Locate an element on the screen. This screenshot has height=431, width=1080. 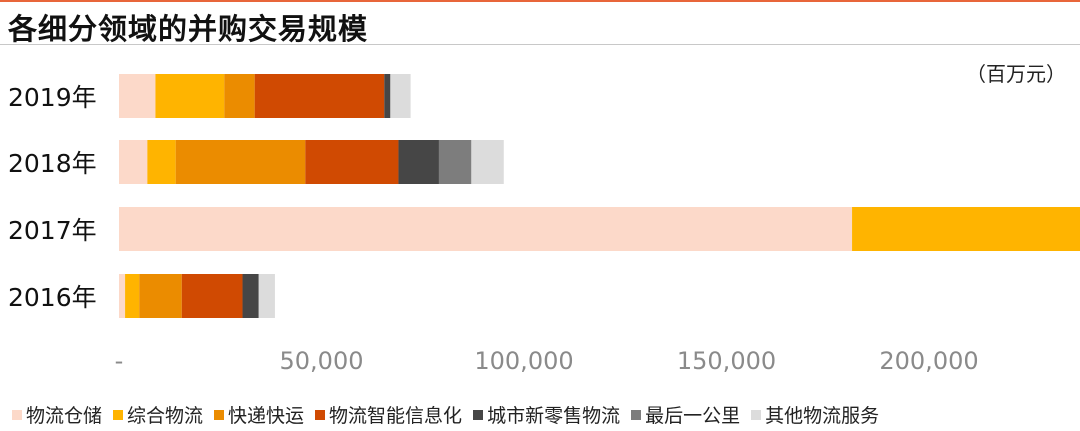
legend-item: 其他物流服务 is located at coordinates (815, 414).